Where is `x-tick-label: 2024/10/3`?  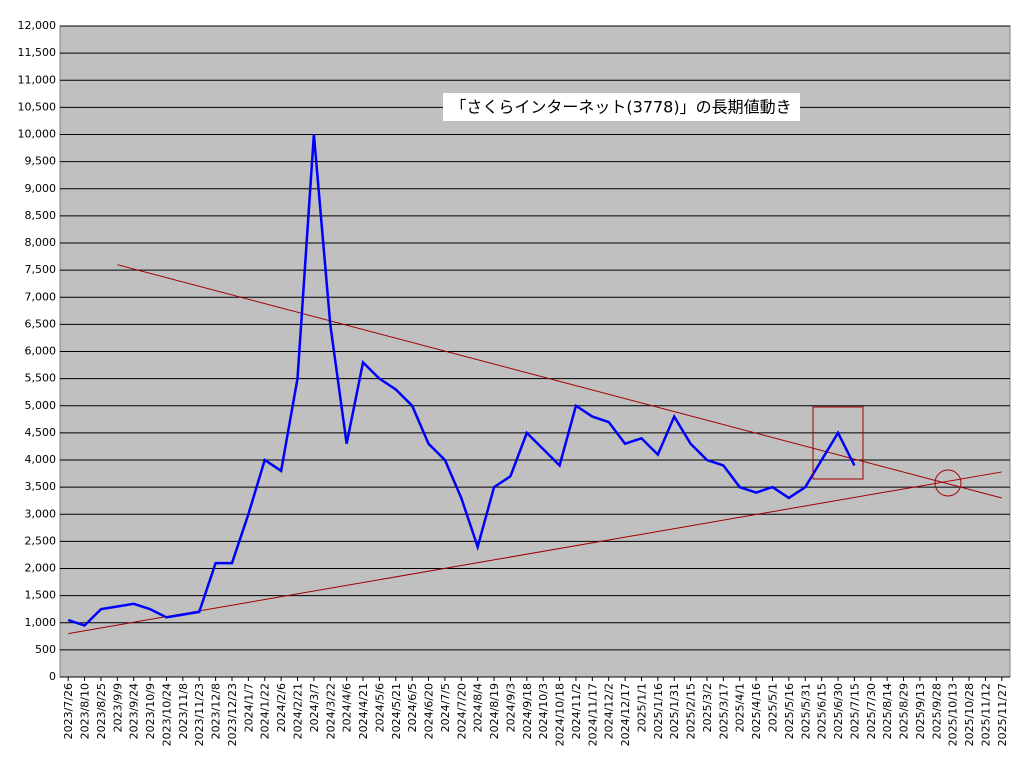
x-tick-label: 2024/10/3 is located at coordinates (543, 711).